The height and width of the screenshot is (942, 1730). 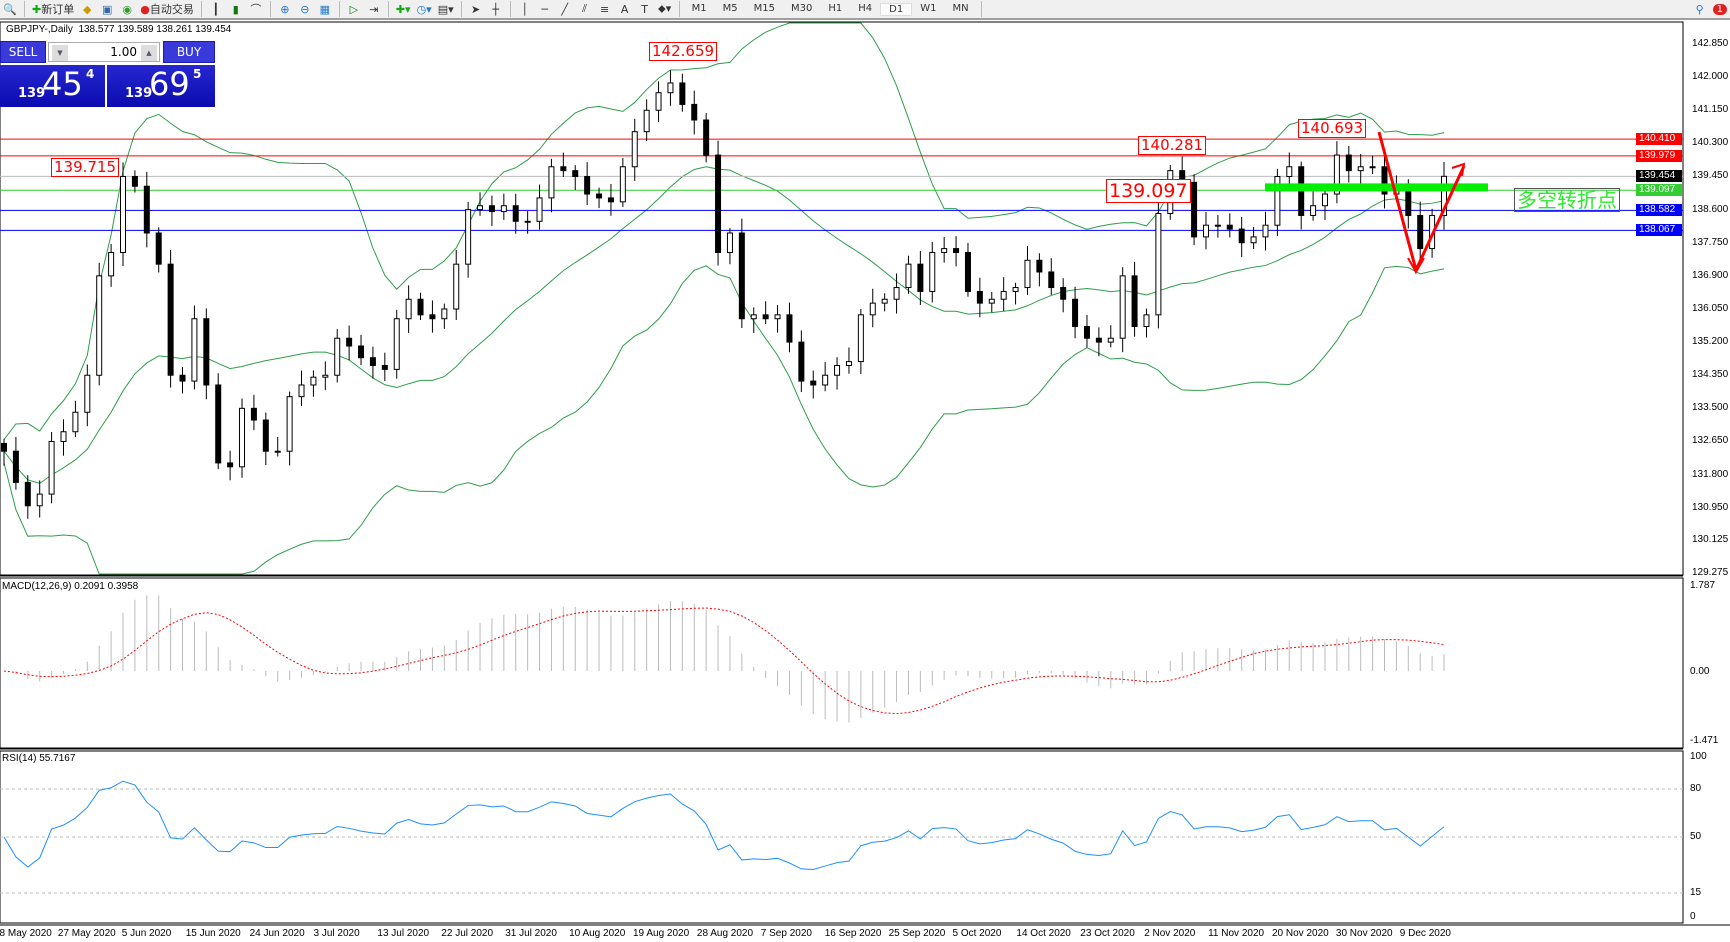 I want to click on rsi-tick: 80, so click(x=1696, y=788).